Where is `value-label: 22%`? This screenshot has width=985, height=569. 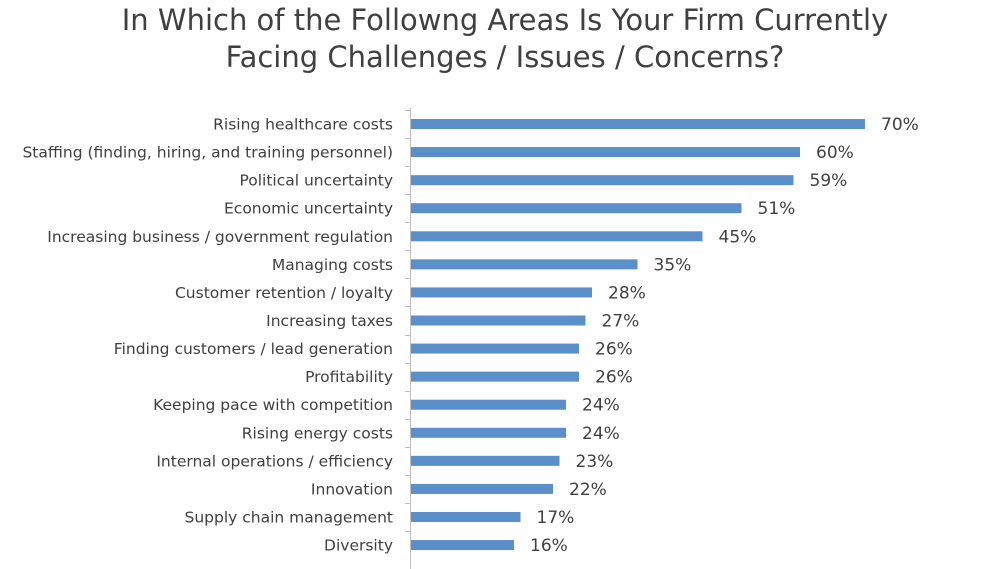 value-label: 22% is located at coordinates (588, 490).